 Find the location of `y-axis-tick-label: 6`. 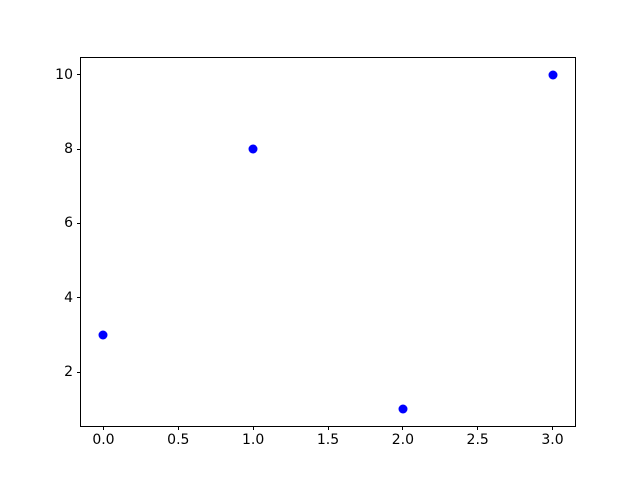

y-axis-tick-label: 6 is located at coordinates (68, 223).